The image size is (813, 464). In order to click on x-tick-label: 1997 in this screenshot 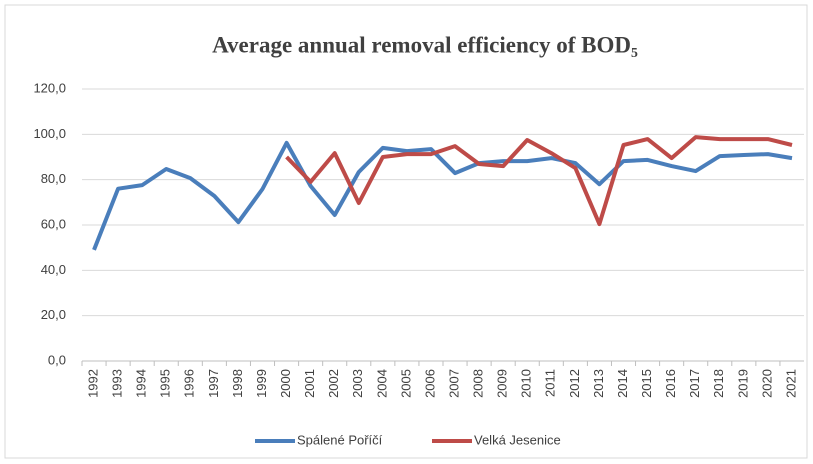, I will do `click(213, 383)`.